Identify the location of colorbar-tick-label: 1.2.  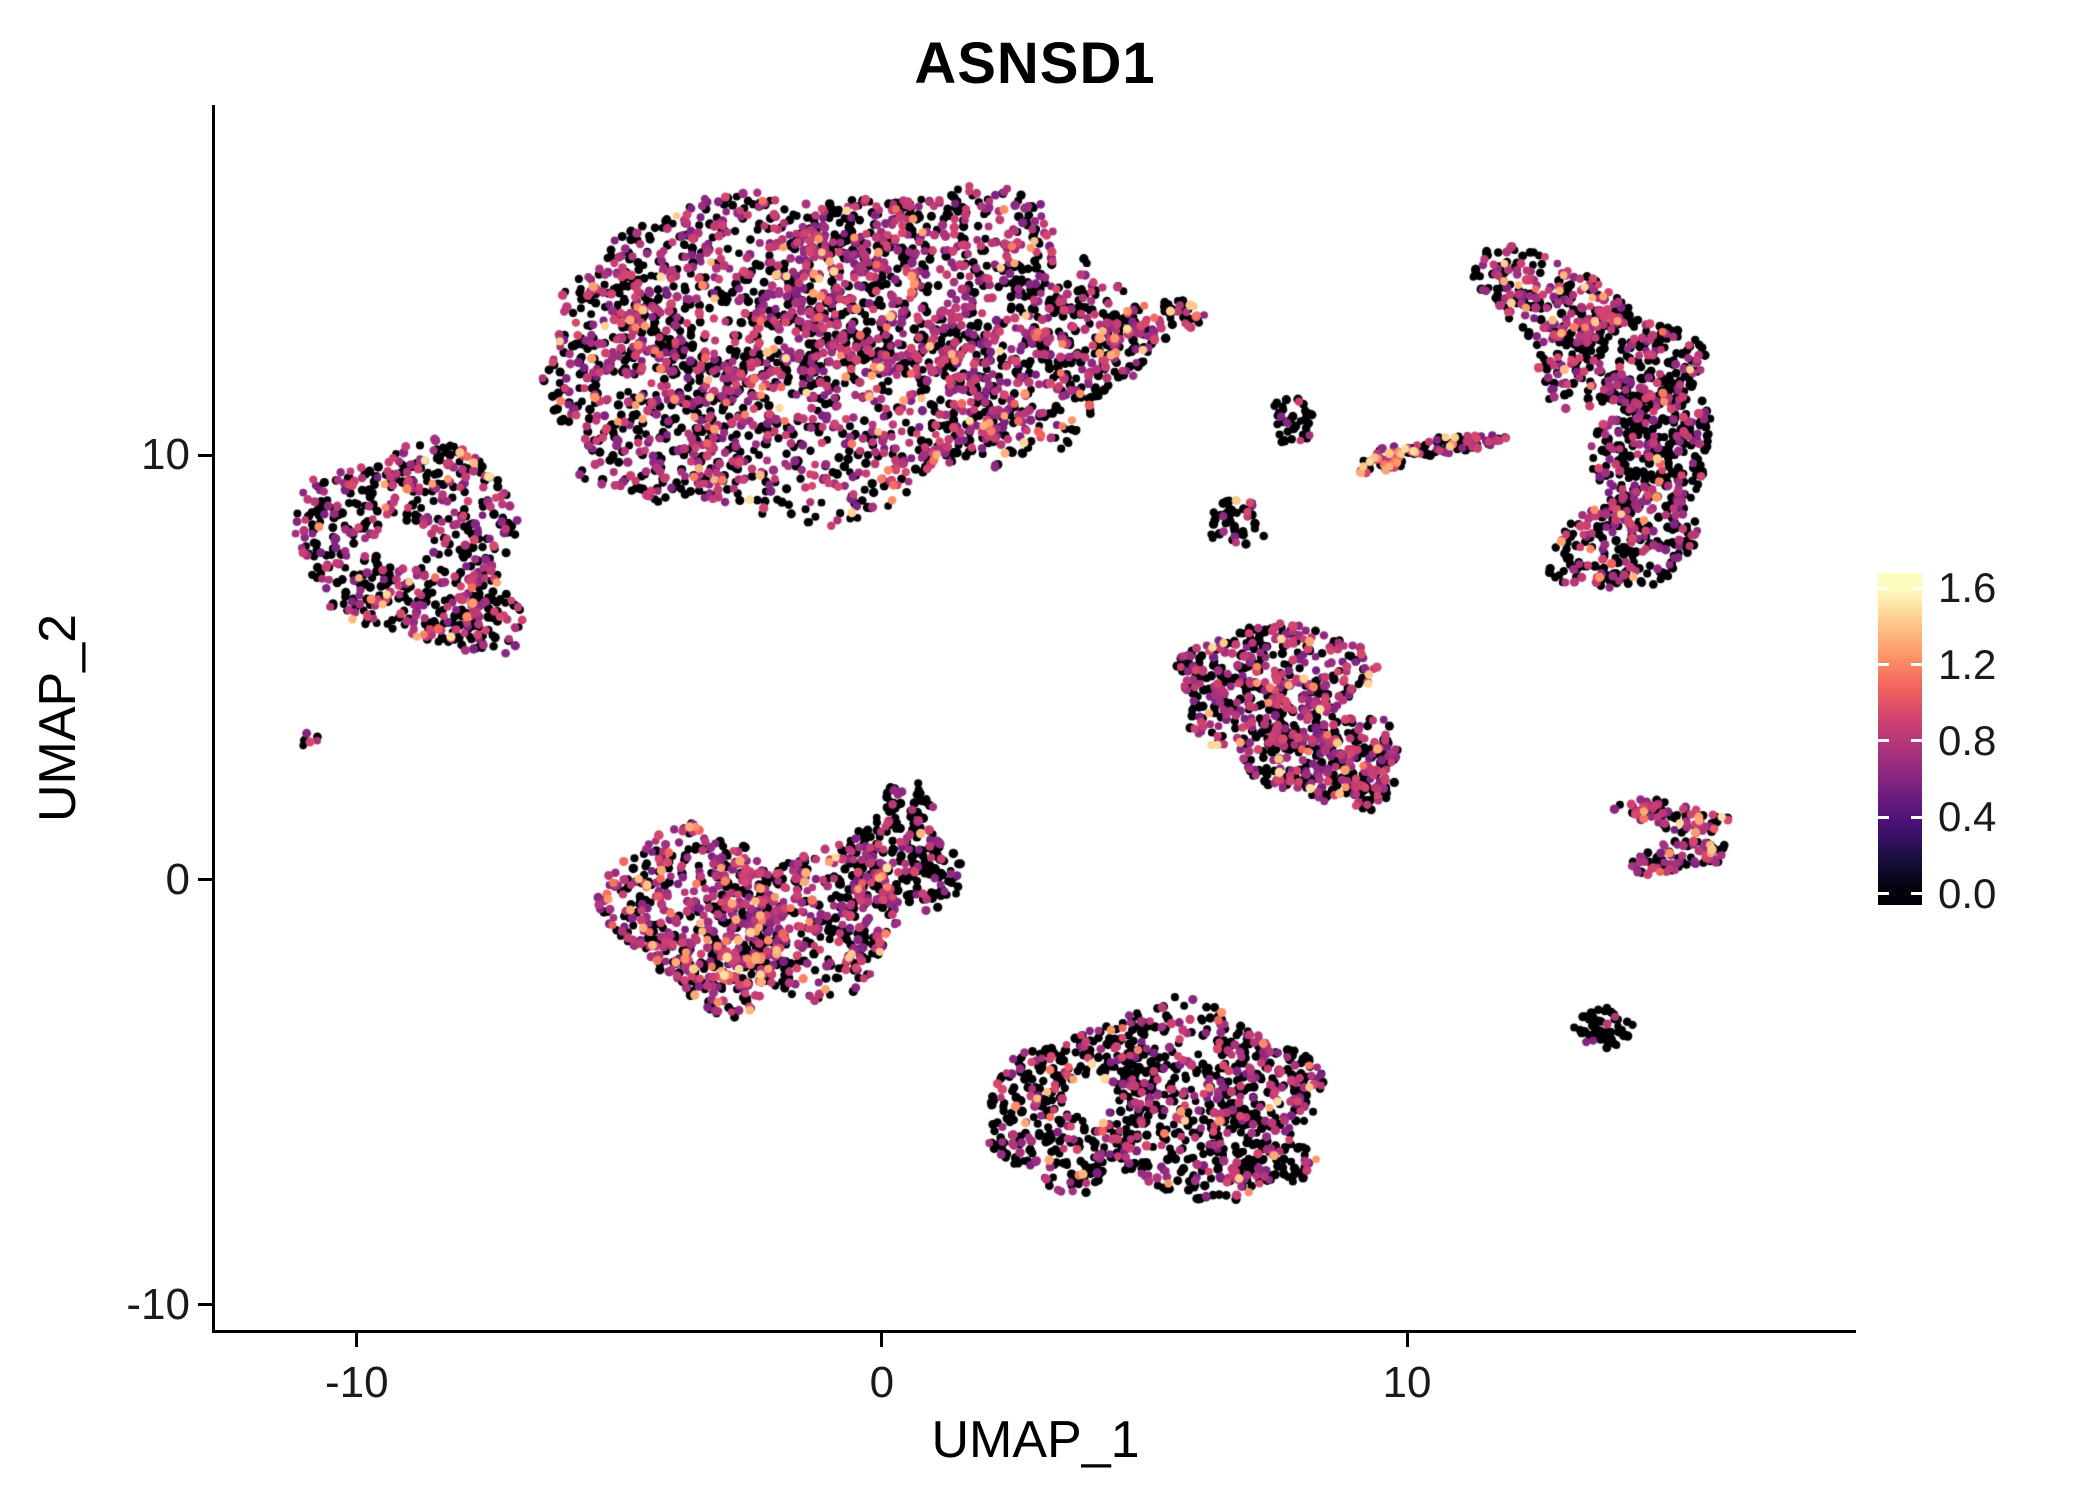
(1967, 664).